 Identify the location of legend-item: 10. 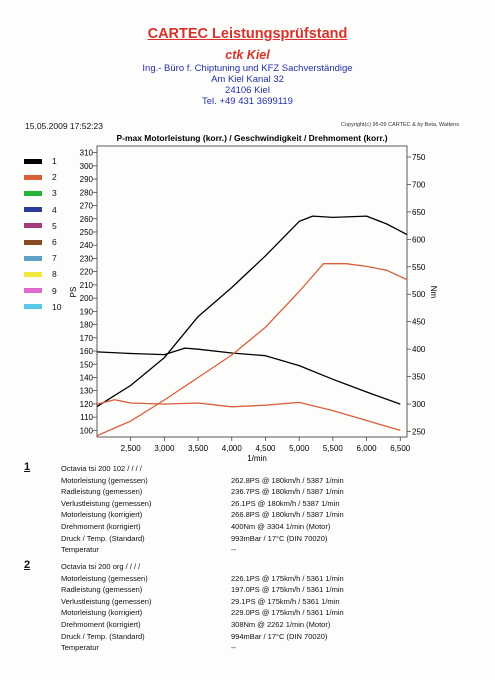
(45, 307).